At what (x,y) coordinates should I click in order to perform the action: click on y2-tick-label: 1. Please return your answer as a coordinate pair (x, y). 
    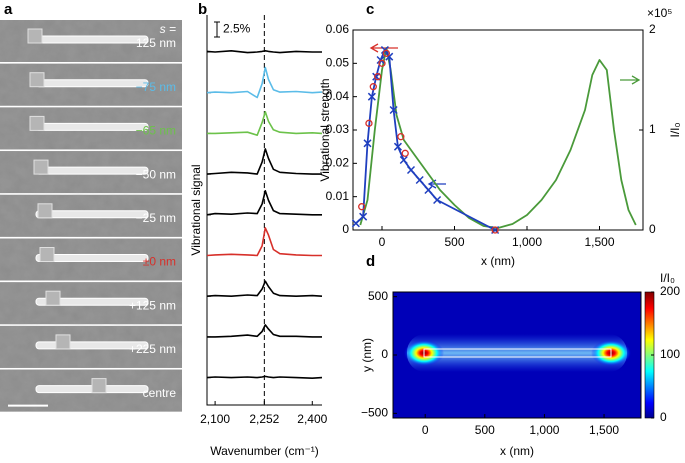
    Looking at the image, I should click on (652, 129).